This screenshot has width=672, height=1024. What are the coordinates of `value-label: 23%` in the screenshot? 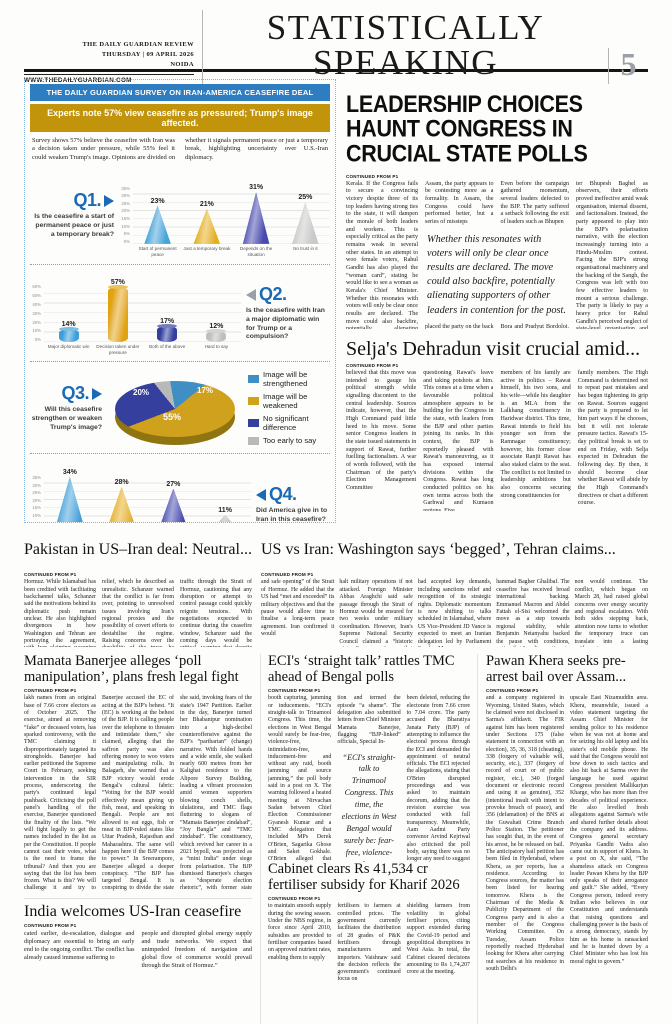 It's located at (157, 201).